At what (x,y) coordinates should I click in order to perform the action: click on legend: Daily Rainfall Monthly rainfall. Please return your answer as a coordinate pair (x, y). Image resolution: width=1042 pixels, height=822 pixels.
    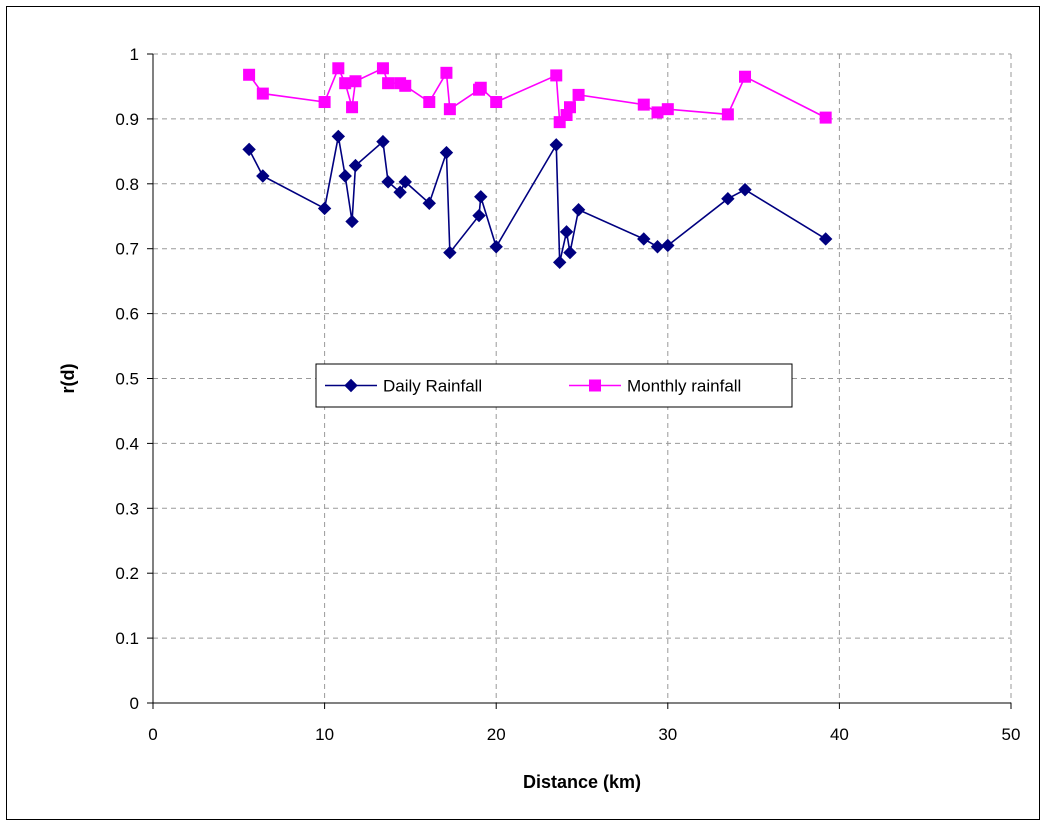
    Looking at the image, I should click on (554, 385).